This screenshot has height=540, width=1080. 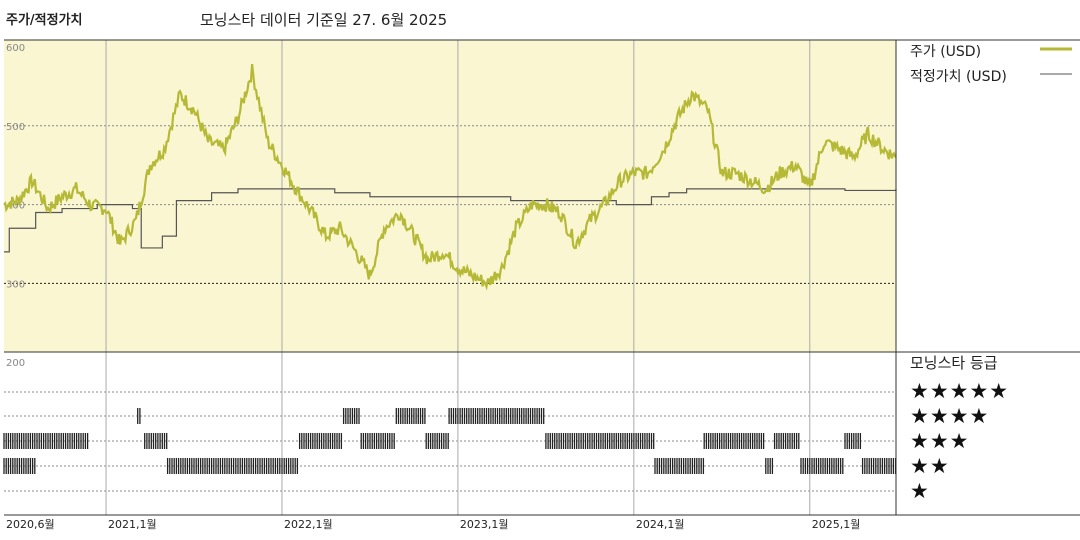 I want to click on legend-price-label: 주가 (USD), so click(x=946, y=52).